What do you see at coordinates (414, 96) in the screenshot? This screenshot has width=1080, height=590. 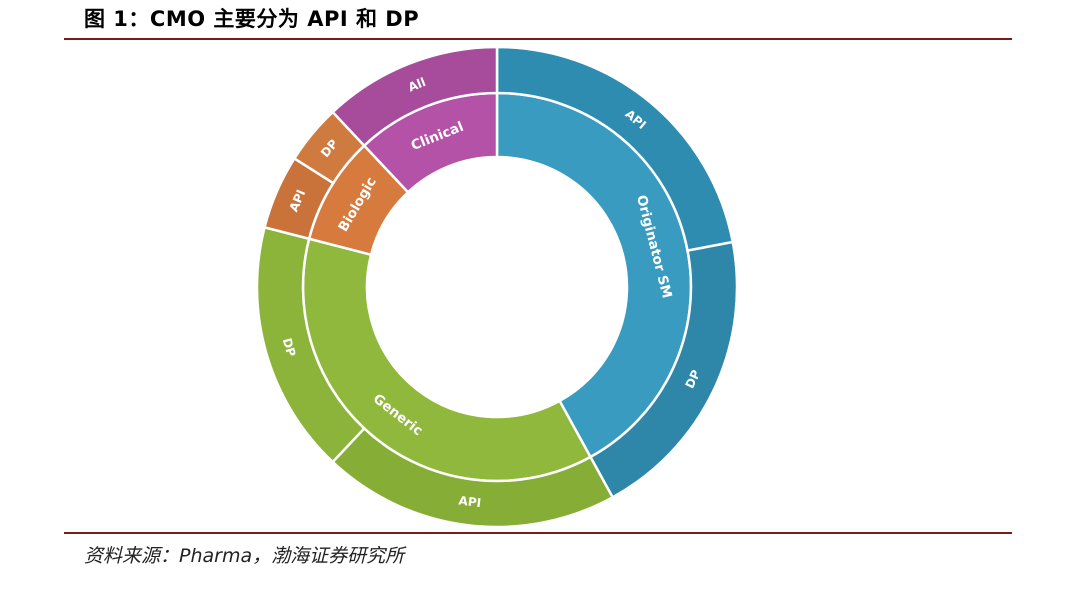 I see `outer-clinical-all-slice` at bounding box center [414, 96].